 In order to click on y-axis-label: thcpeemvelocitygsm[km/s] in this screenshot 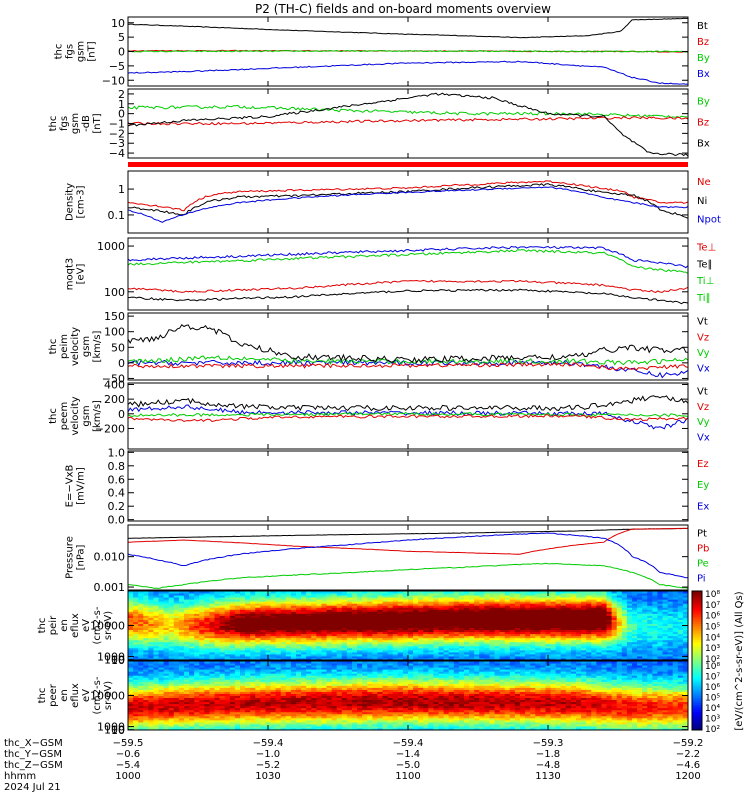, I will do `click(75, 415)`.